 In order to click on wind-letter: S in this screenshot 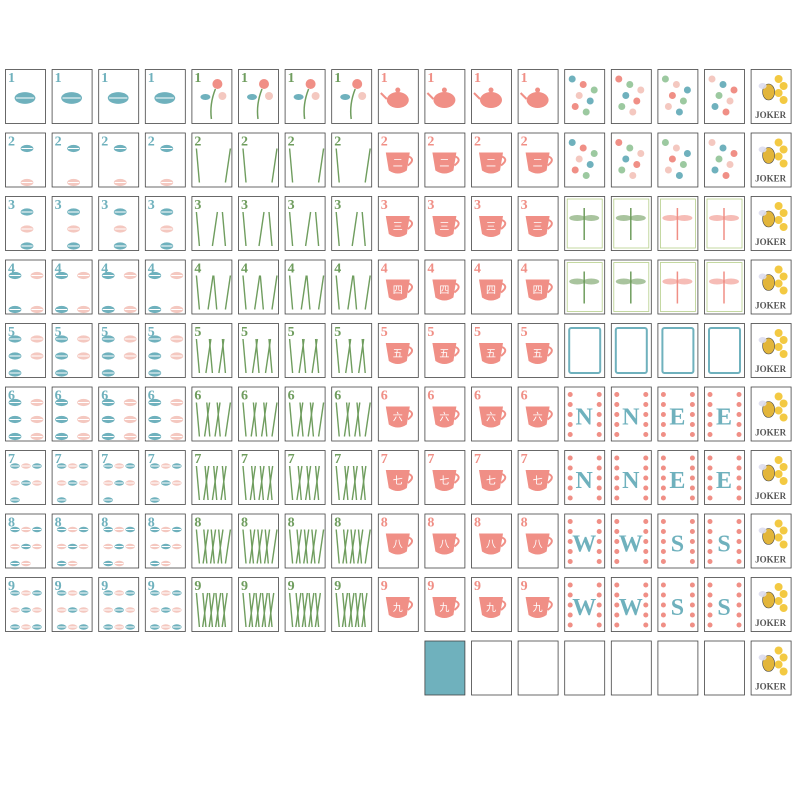, I will do `click(723, 545)`.